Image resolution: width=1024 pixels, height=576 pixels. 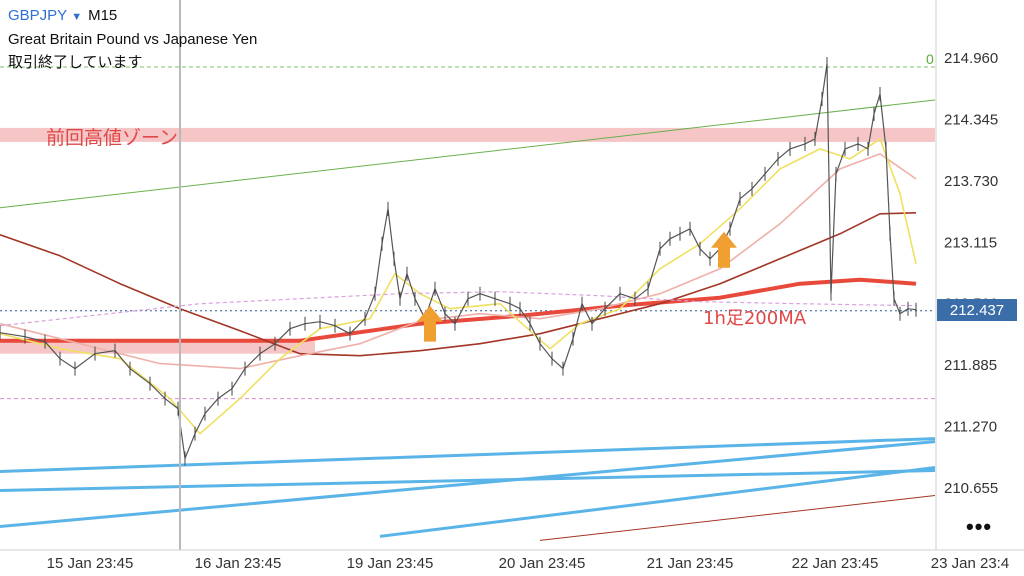 I want to click on x-tick-label: 19 Jan 23:45, so click(x=390, y=563).